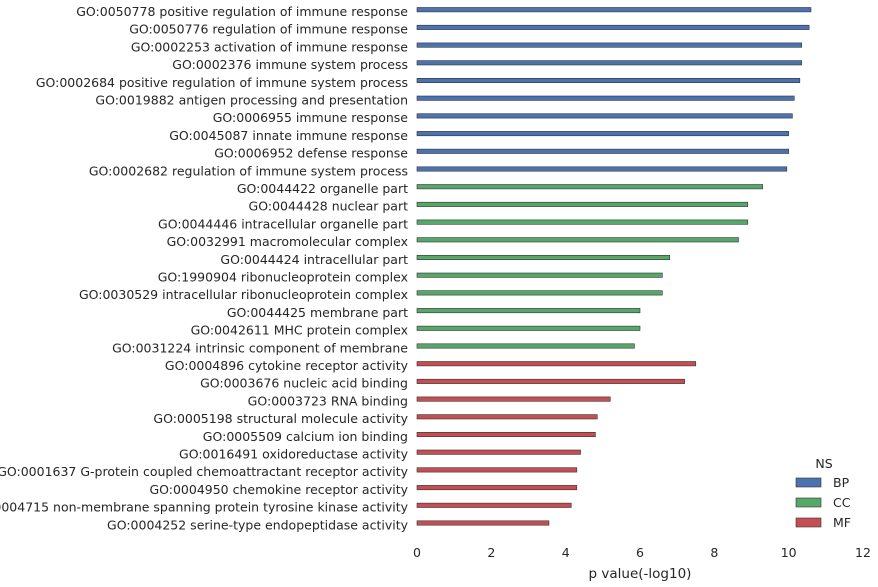  What do you see at coordinates (287, 241) in the screenshot?
I see `category-label: GO:0032991 macromolecular complex` at bounding box center [287, 241].